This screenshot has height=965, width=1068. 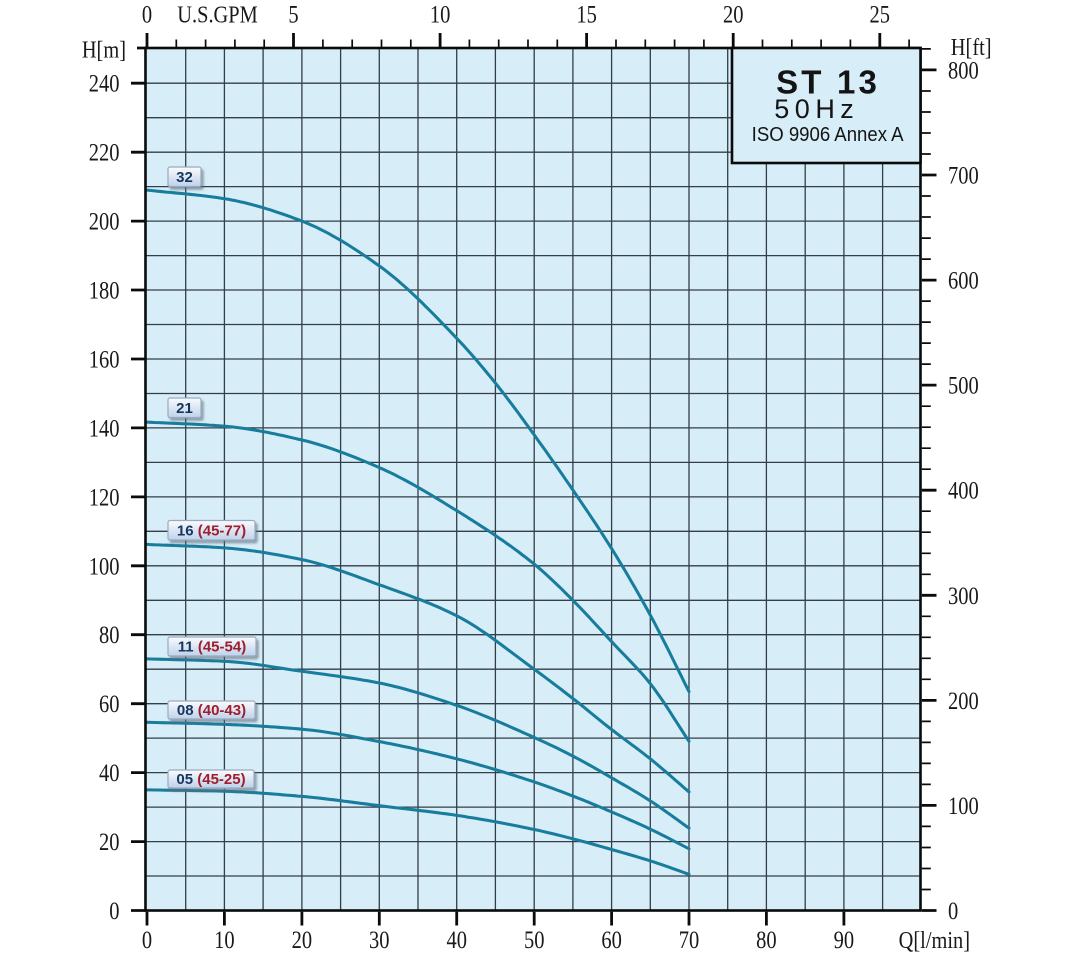 What do you see at coordinates (971, 46) in the screenshot?
I see `svg-text: H[ft]` at bounding box center [971, 46].